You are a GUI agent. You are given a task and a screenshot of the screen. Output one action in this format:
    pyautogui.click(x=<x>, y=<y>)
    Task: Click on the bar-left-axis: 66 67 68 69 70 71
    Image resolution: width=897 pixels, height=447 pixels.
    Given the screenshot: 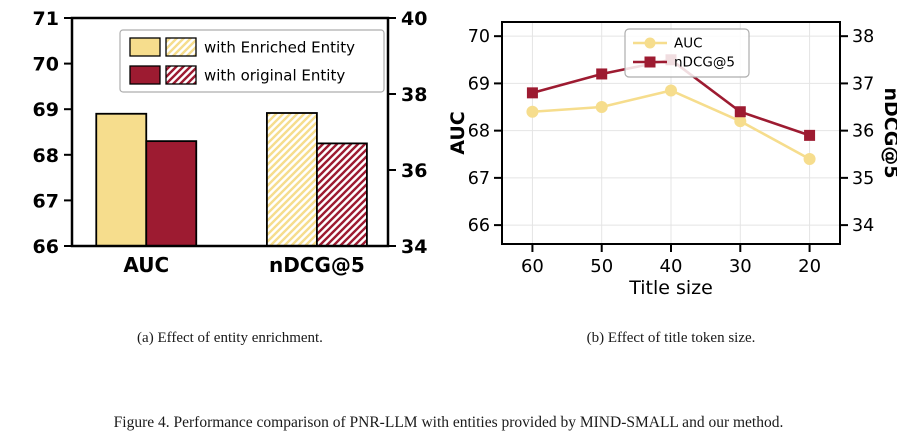 What is the action you would take?
    pyautogui.click(x=52, y=133)
    